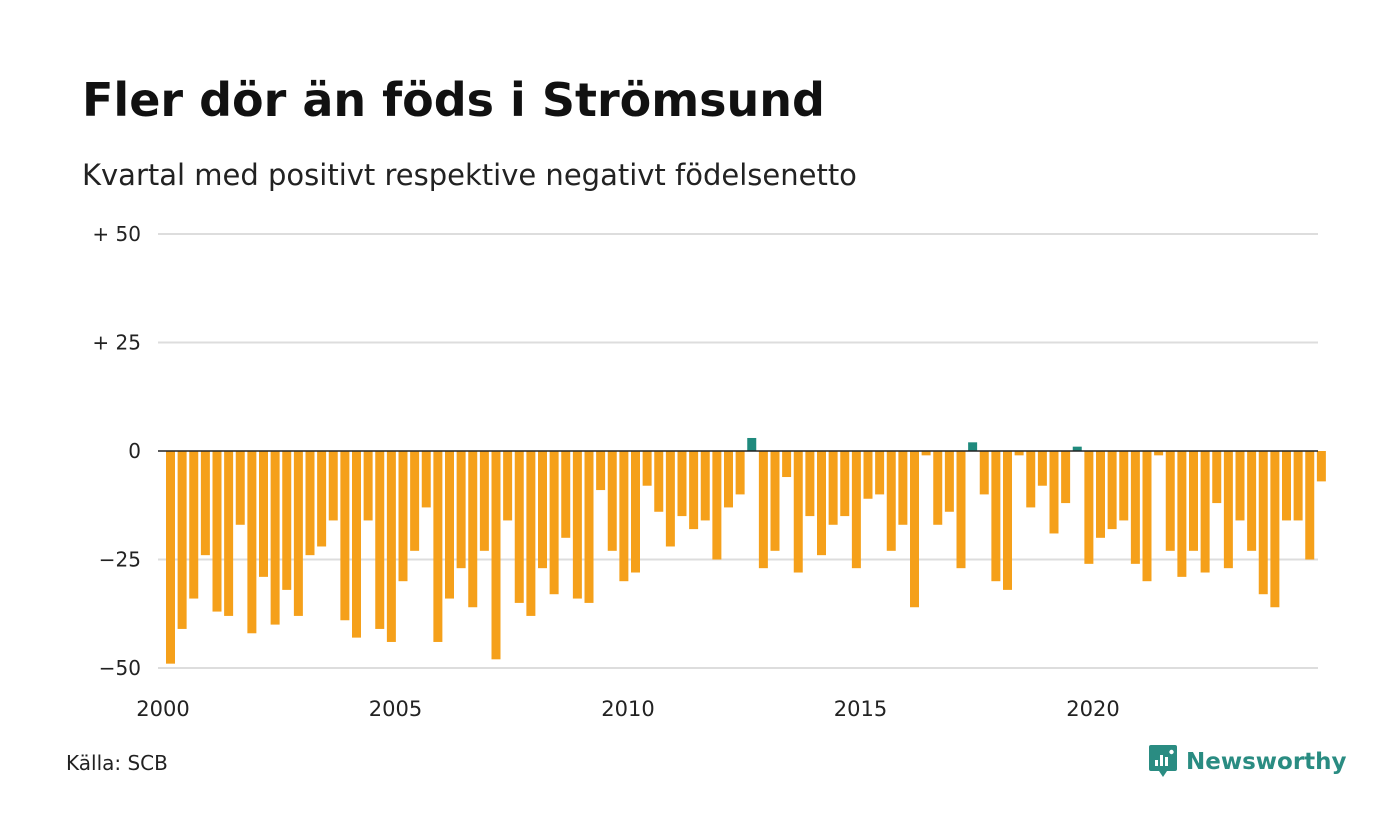 The width and height of the screenshot is (1400, 840). I want to click on bar-2001-K2, so click(229, 533).